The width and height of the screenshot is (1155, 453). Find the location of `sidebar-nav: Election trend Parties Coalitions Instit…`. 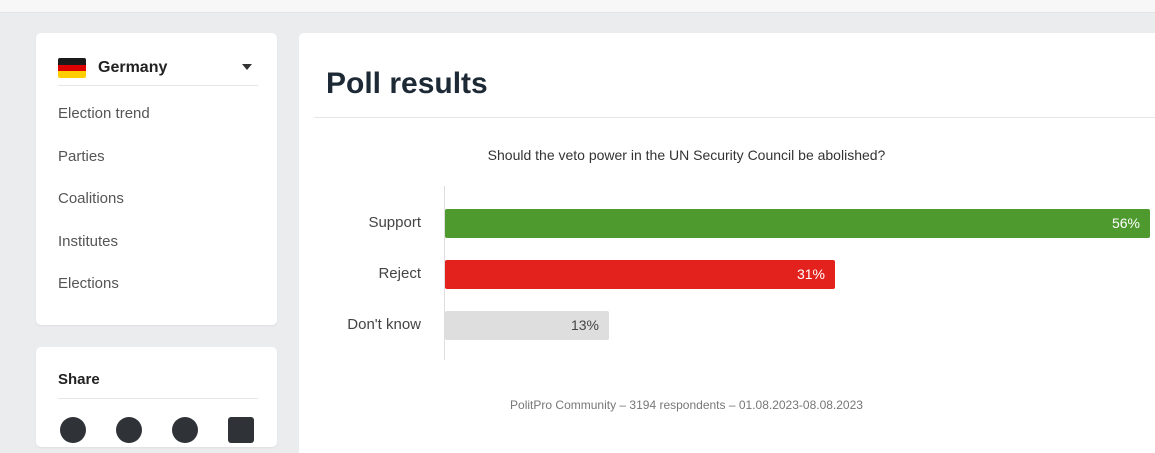

sidebar-nav: Election trend Parties Coalitions Instit… is located at coordinates (104, 211).